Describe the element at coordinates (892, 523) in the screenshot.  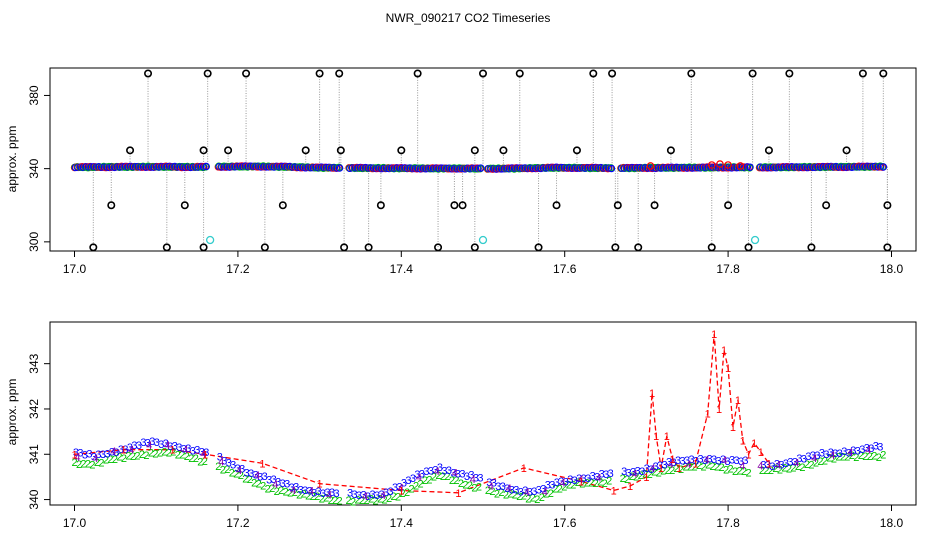
I see `bottom-x-tick-label: 18.0` at that location.